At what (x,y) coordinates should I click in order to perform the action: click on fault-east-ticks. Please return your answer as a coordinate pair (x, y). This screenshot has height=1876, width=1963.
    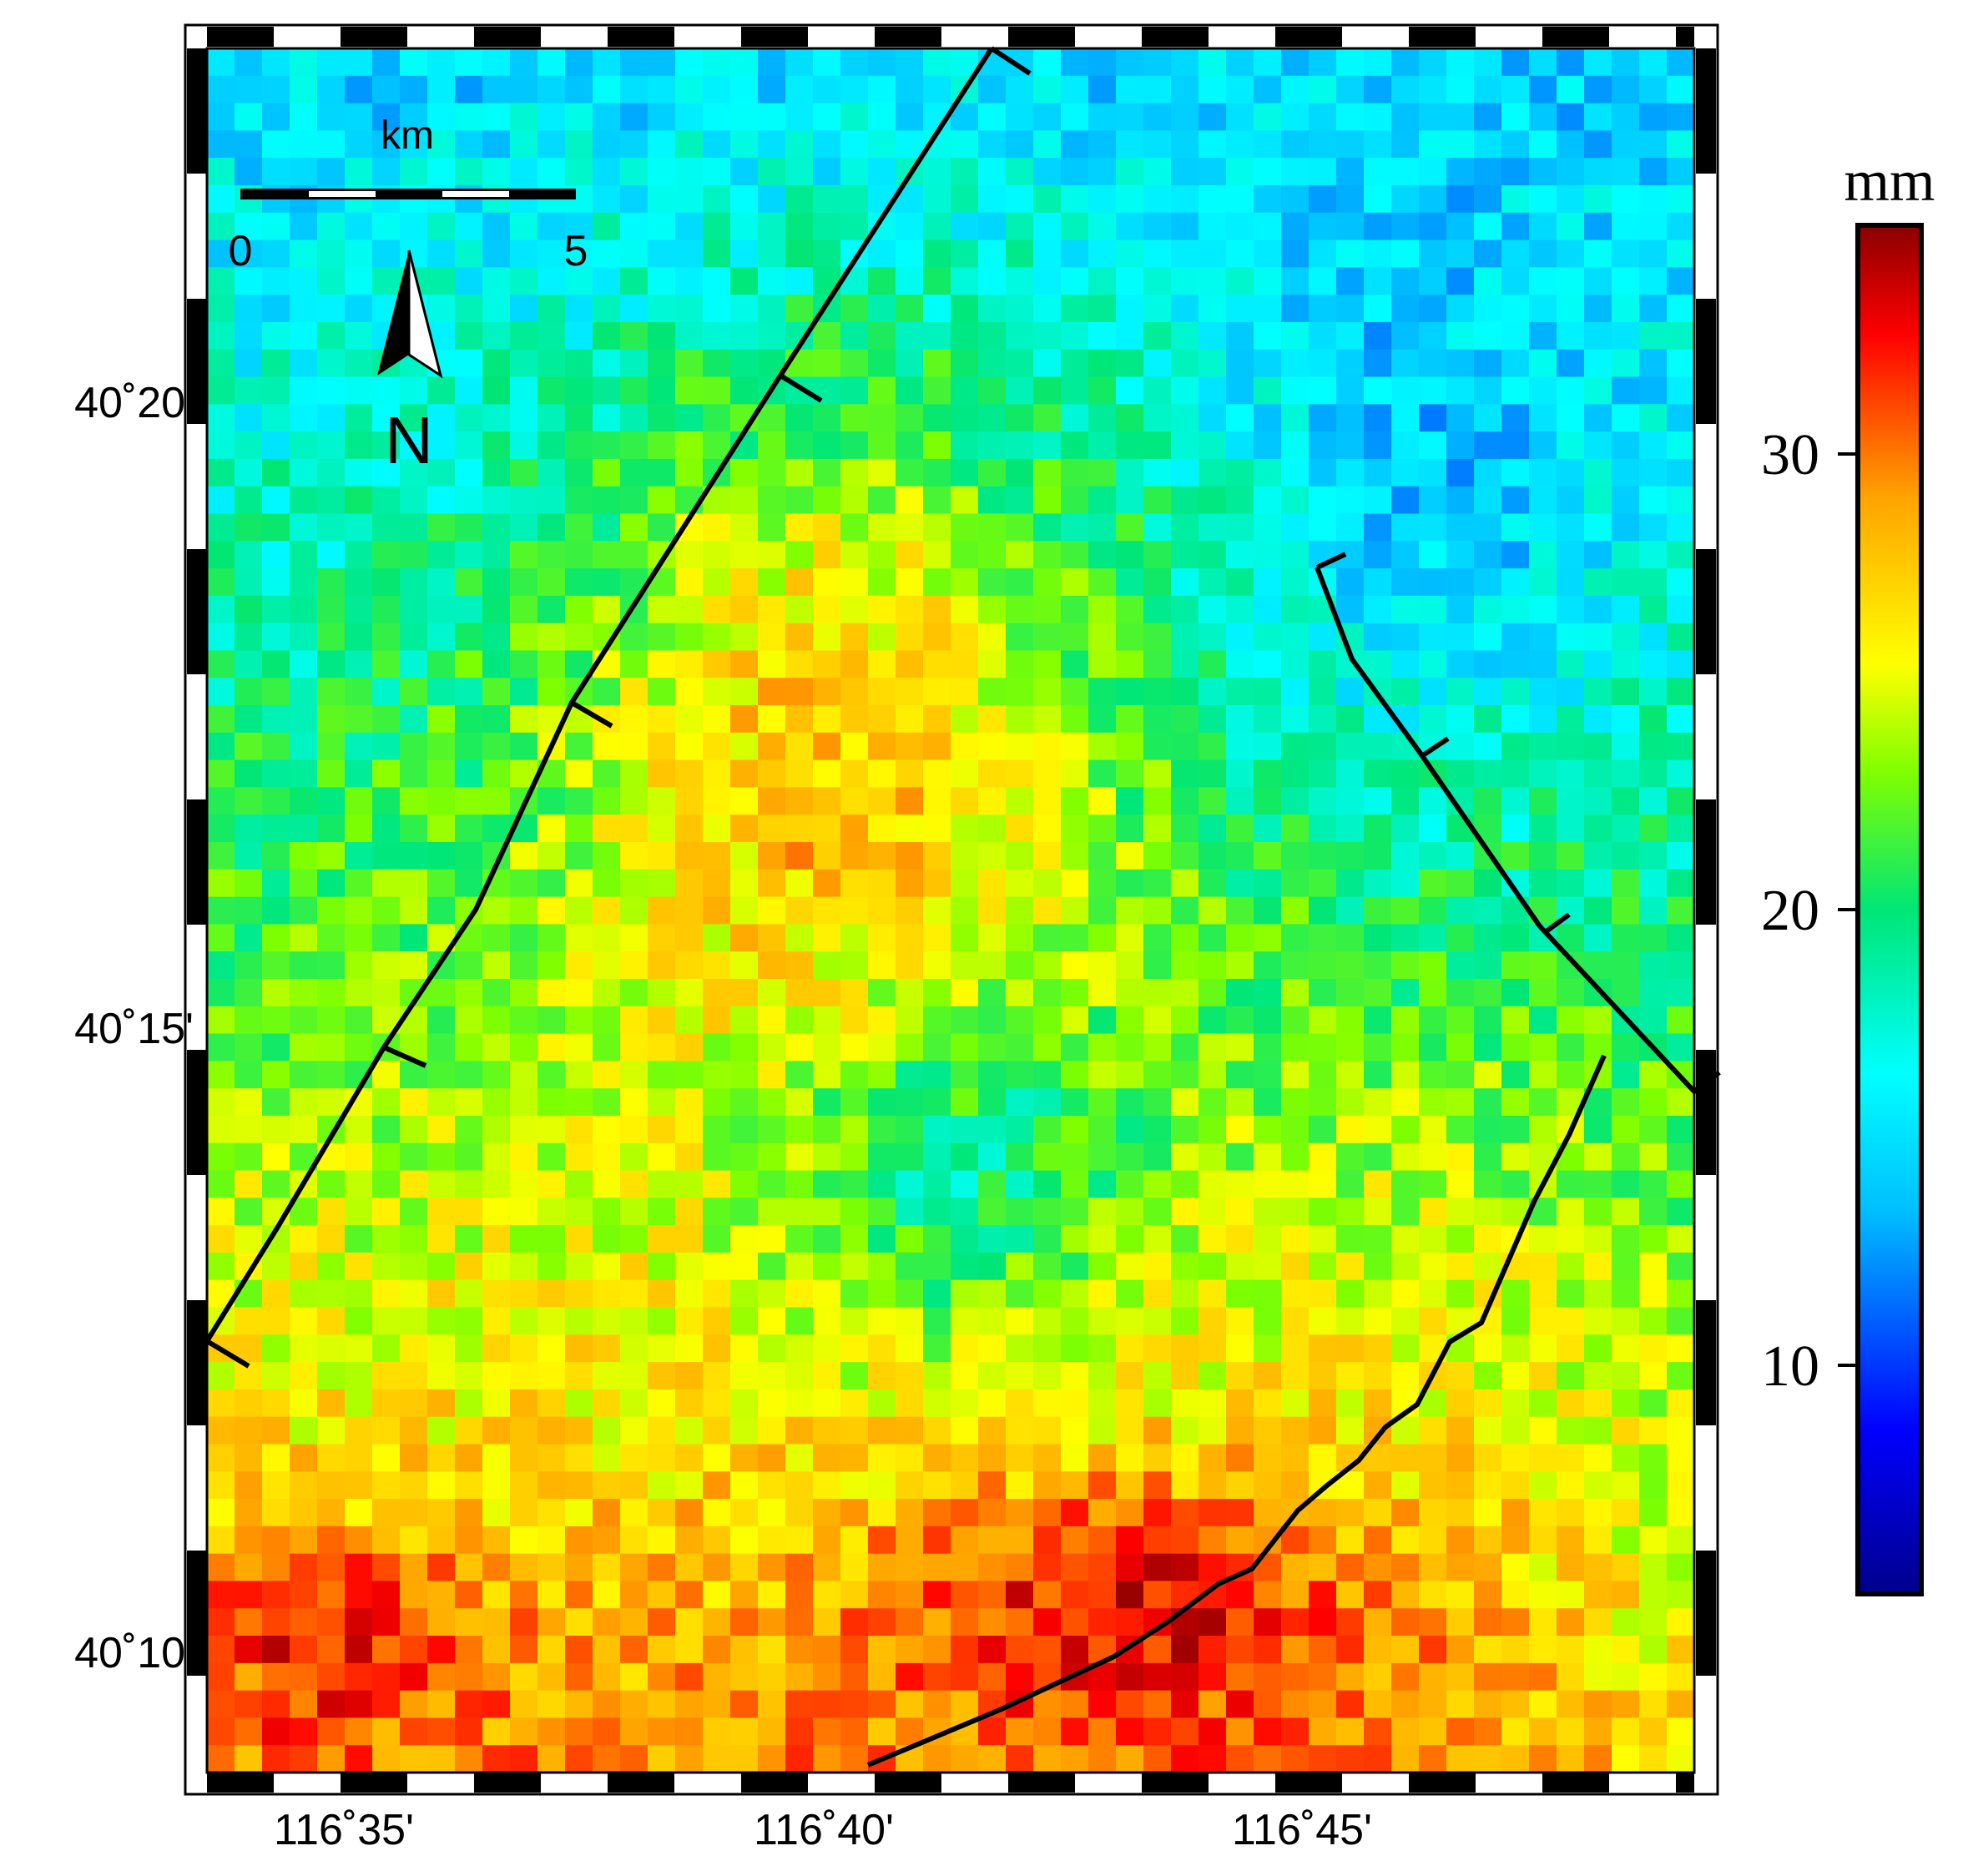
    Looking at the image, I should click on (1518, 823).